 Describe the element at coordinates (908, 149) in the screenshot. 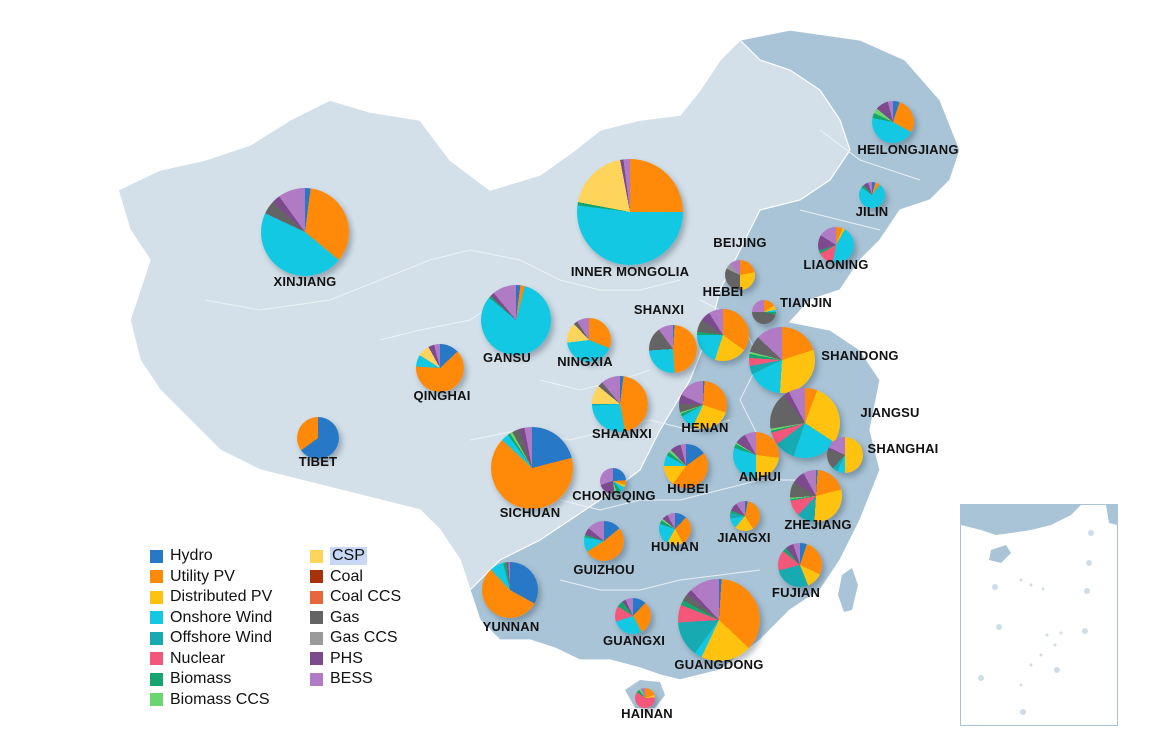

I see `province-label-heilongjiang: HEILONGJIANG` at that location.